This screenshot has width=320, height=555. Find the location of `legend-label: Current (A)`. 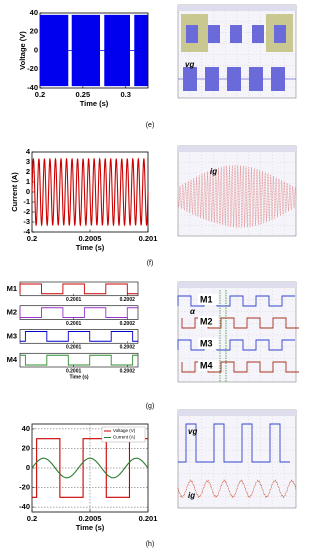

legend-label: Current (A) is located at coordinates (124, 437).